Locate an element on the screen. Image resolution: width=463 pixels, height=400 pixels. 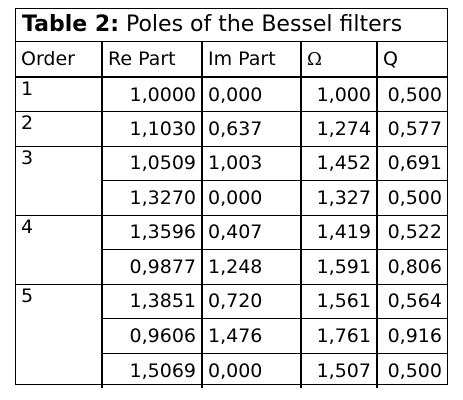
omega-cell: 1,000 is located at coordinates (338, 94).